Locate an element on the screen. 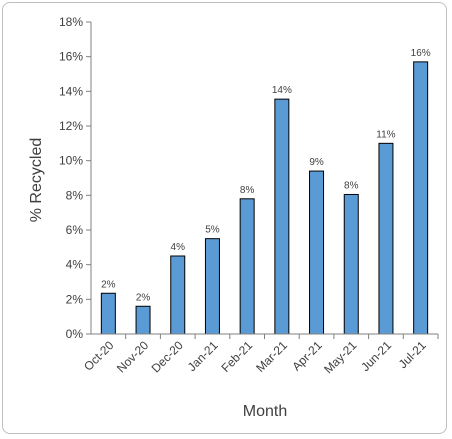 The height and width of the screenshot is (439, 452). data-label: 9% is located at coordinates (316, 162).